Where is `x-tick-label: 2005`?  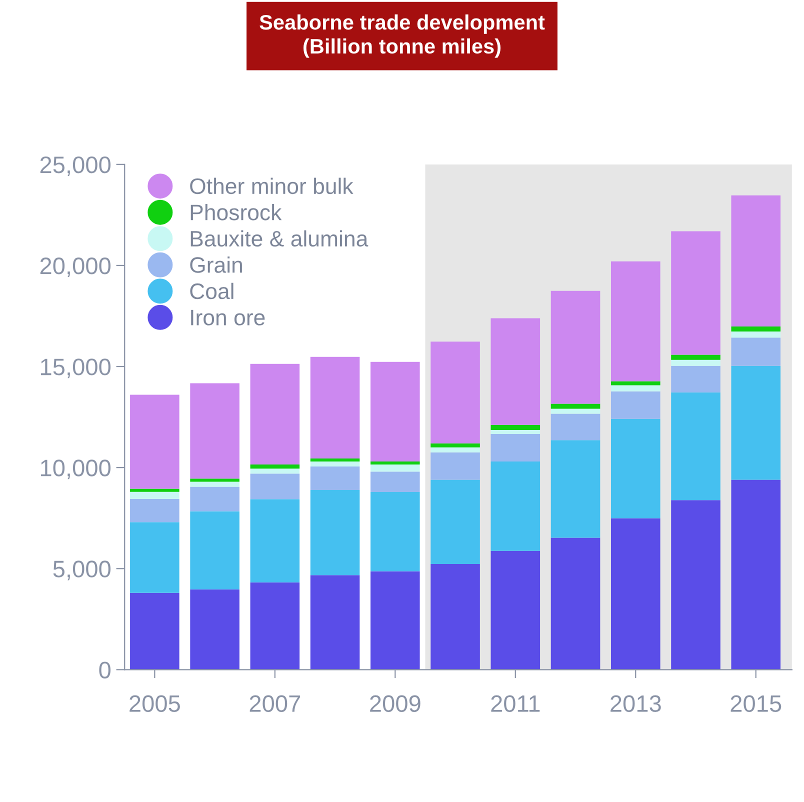
x-tick-label: 2005 is located at coordinates (155, 703).